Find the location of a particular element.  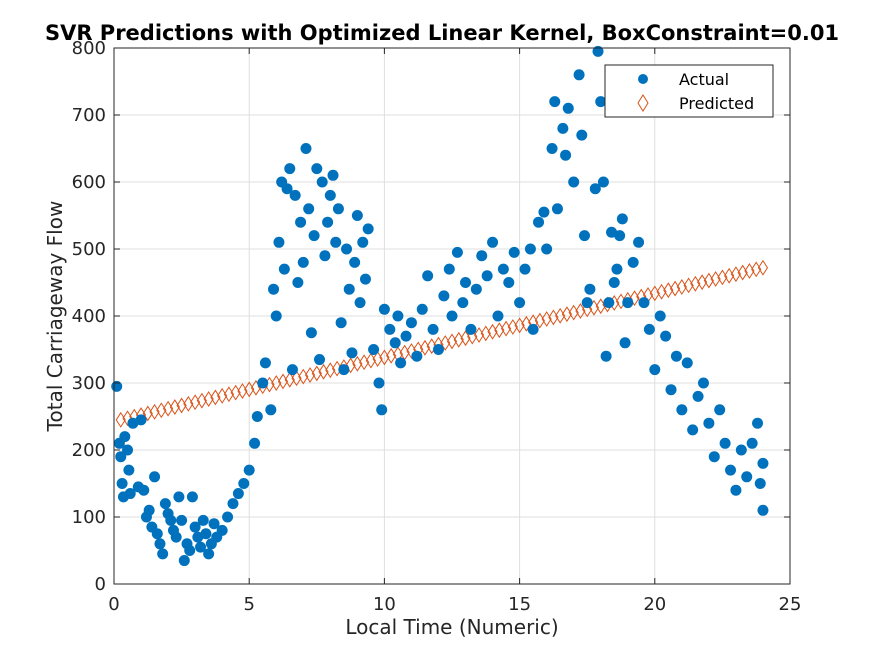

y-tick-label: 400 is located at coordinates (89, 316).